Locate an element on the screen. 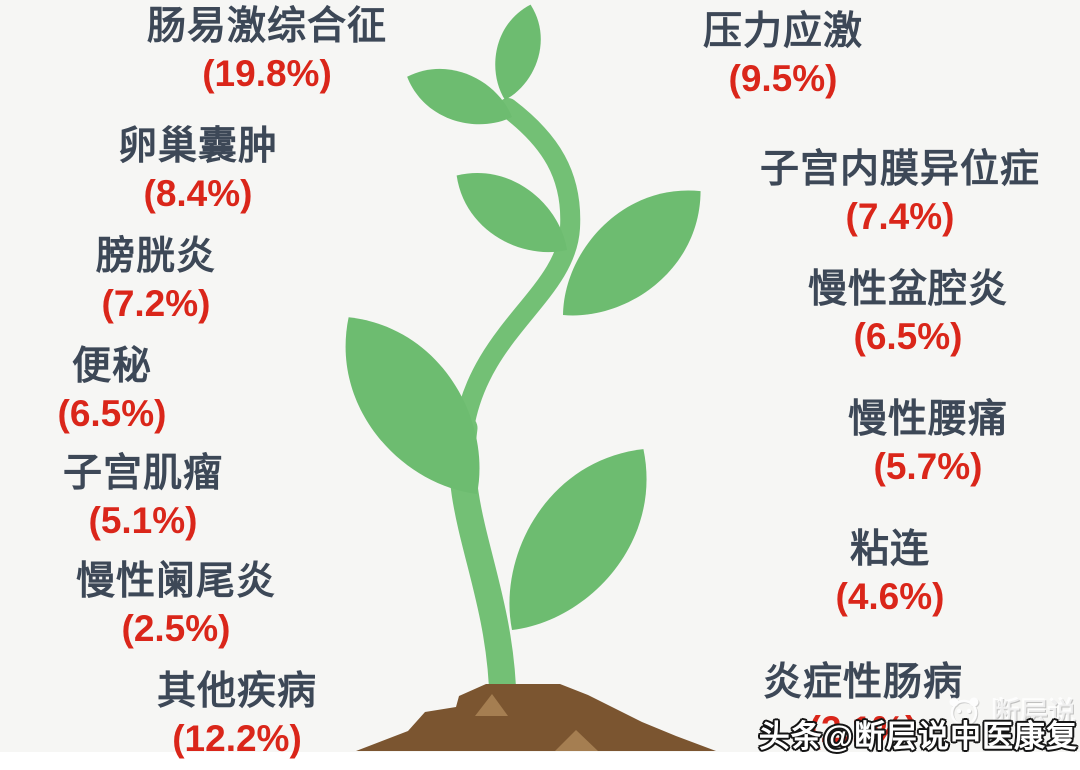 Image resolution: width=1080 pixels, height=770 pixels. disease-name: 粘连 is located at coordinates (890, 549).